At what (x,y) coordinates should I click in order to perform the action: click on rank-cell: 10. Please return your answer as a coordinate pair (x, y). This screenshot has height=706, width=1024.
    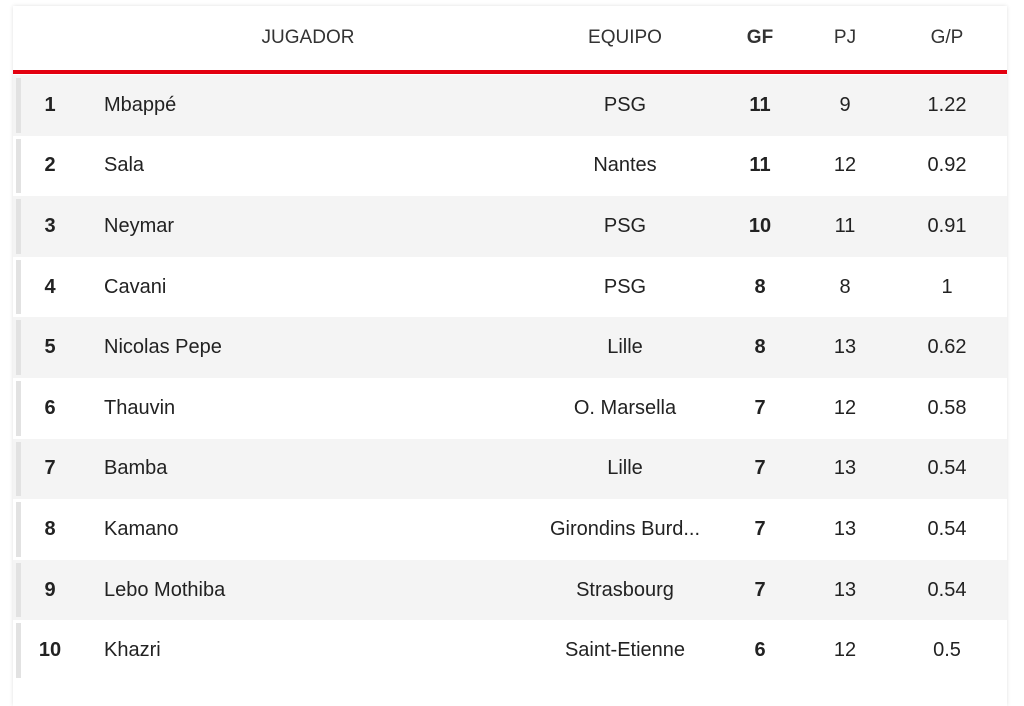
    Looking at the image, I should click on (50, 650).